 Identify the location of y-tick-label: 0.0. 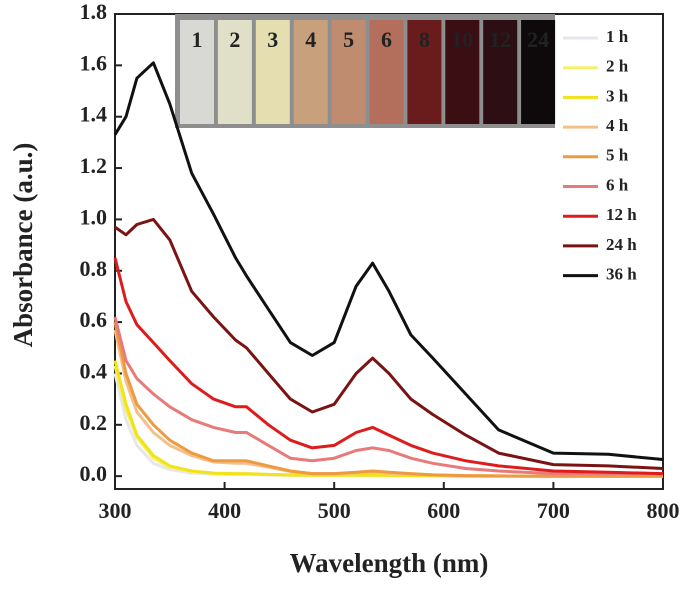
(94, 473).